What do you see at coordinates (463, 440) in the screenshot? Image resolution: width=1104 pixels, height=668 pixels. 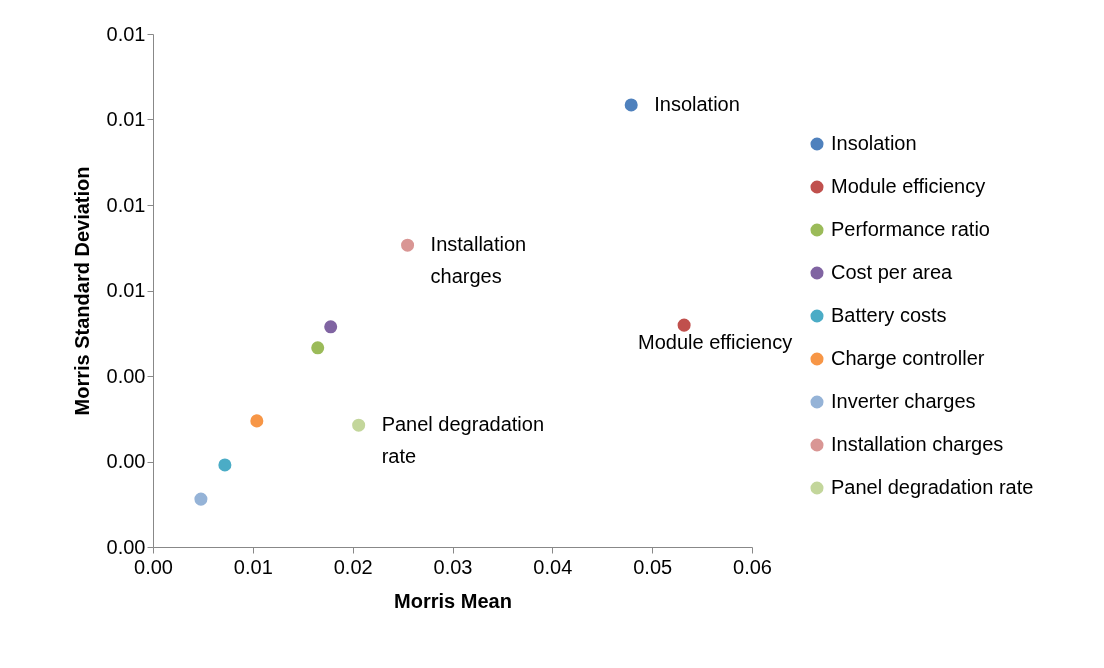 I see `annotation: Panel degradation rate` at bounding box center [463, 440].